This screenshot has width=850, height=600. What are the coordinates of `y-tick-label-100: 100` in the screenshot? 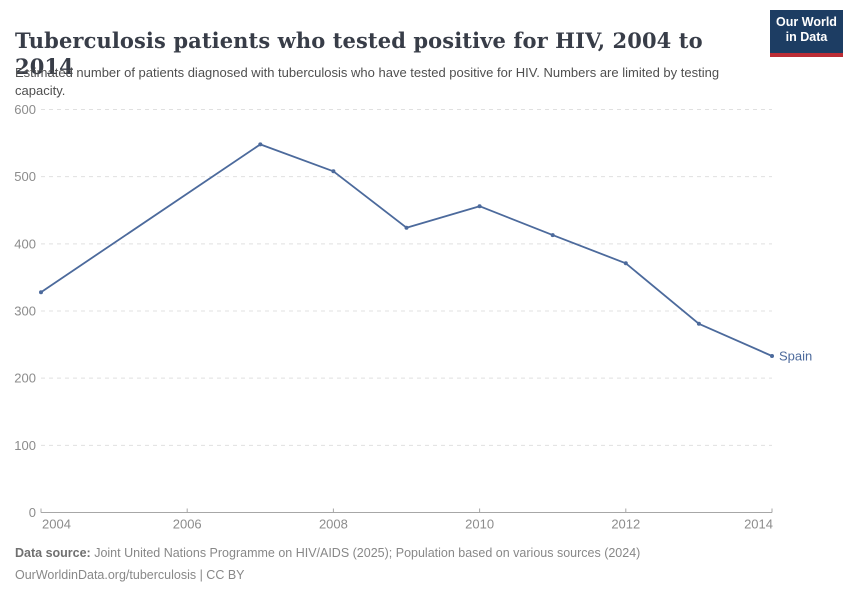 It's located at (25, 445).